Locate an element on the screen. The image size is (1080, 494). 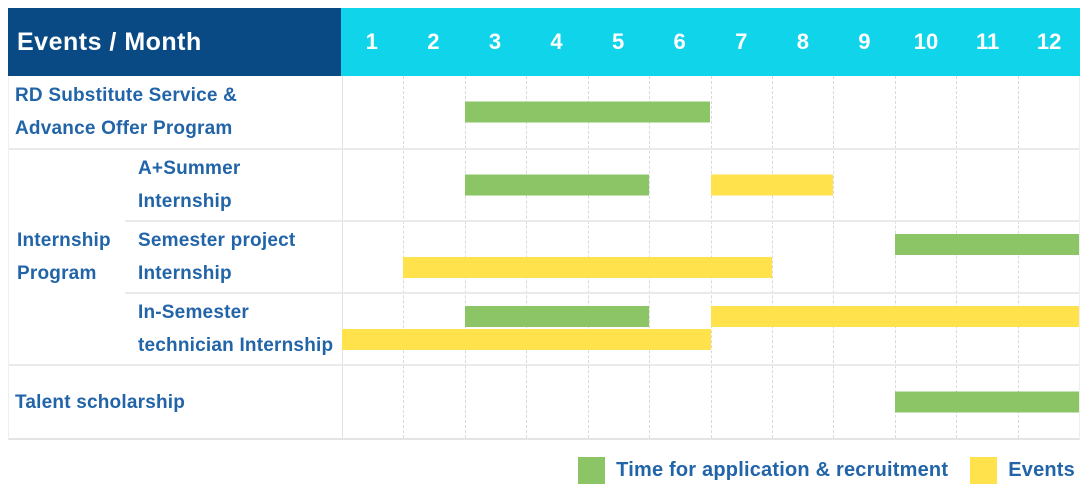
table-row-in-semester-technician: In-Semester technician Internship is located at coordinates (602, 329).